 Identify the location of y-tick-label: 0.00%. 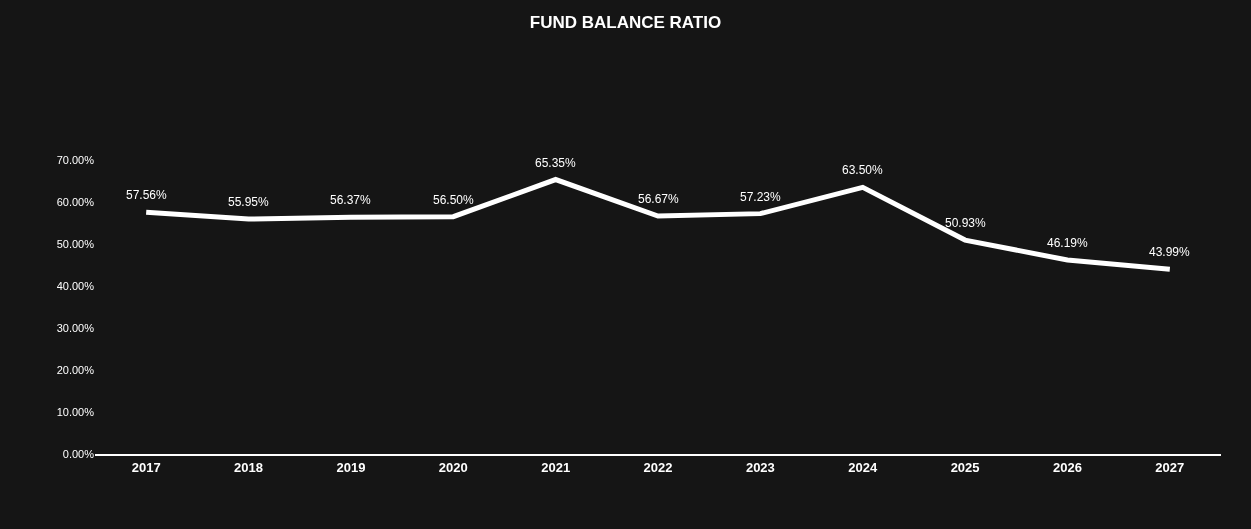
(78, 453).